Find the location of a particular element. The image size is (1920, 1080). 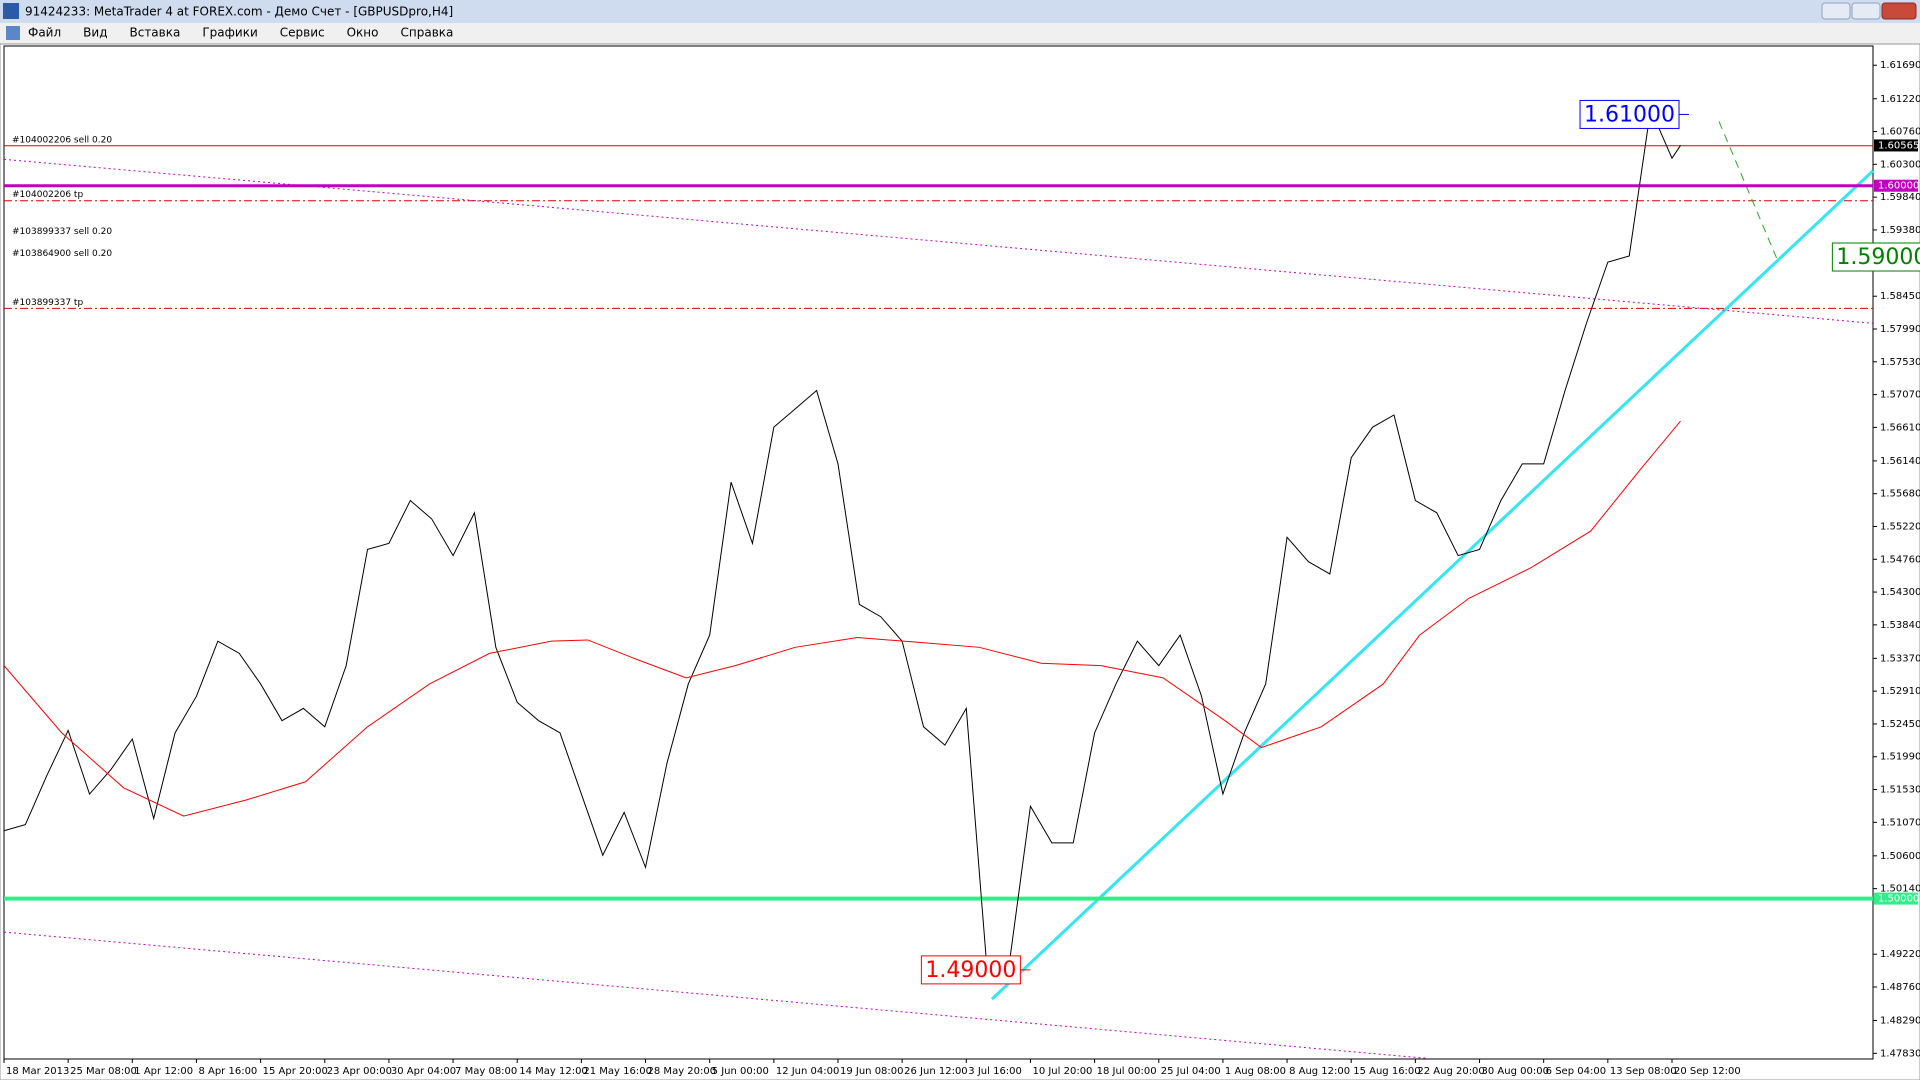

y-tick-label: 1.53840 is located at coordinates (1900, 625).